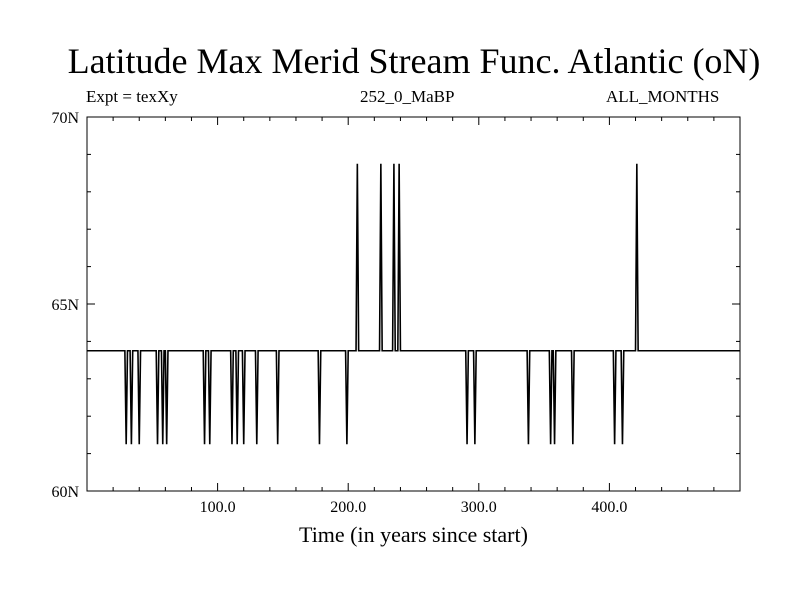 The image size is (800, 600). Describe the element at coordinates (609, 507) in the screenshot. I see `x-tick-label: 400.0` at that location.